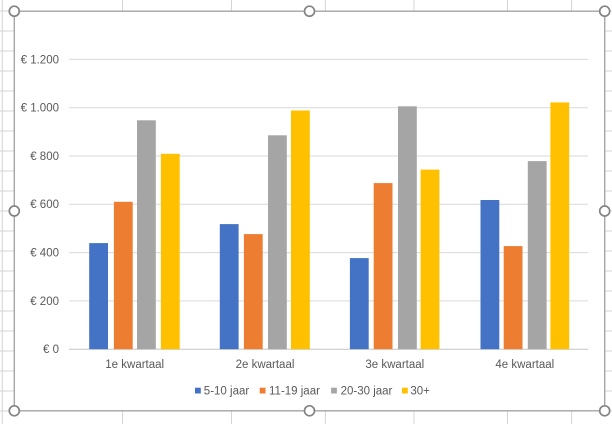 This screenshot has width=612, height=429. I want to click on svg-text: 30+, so click(420, 391).